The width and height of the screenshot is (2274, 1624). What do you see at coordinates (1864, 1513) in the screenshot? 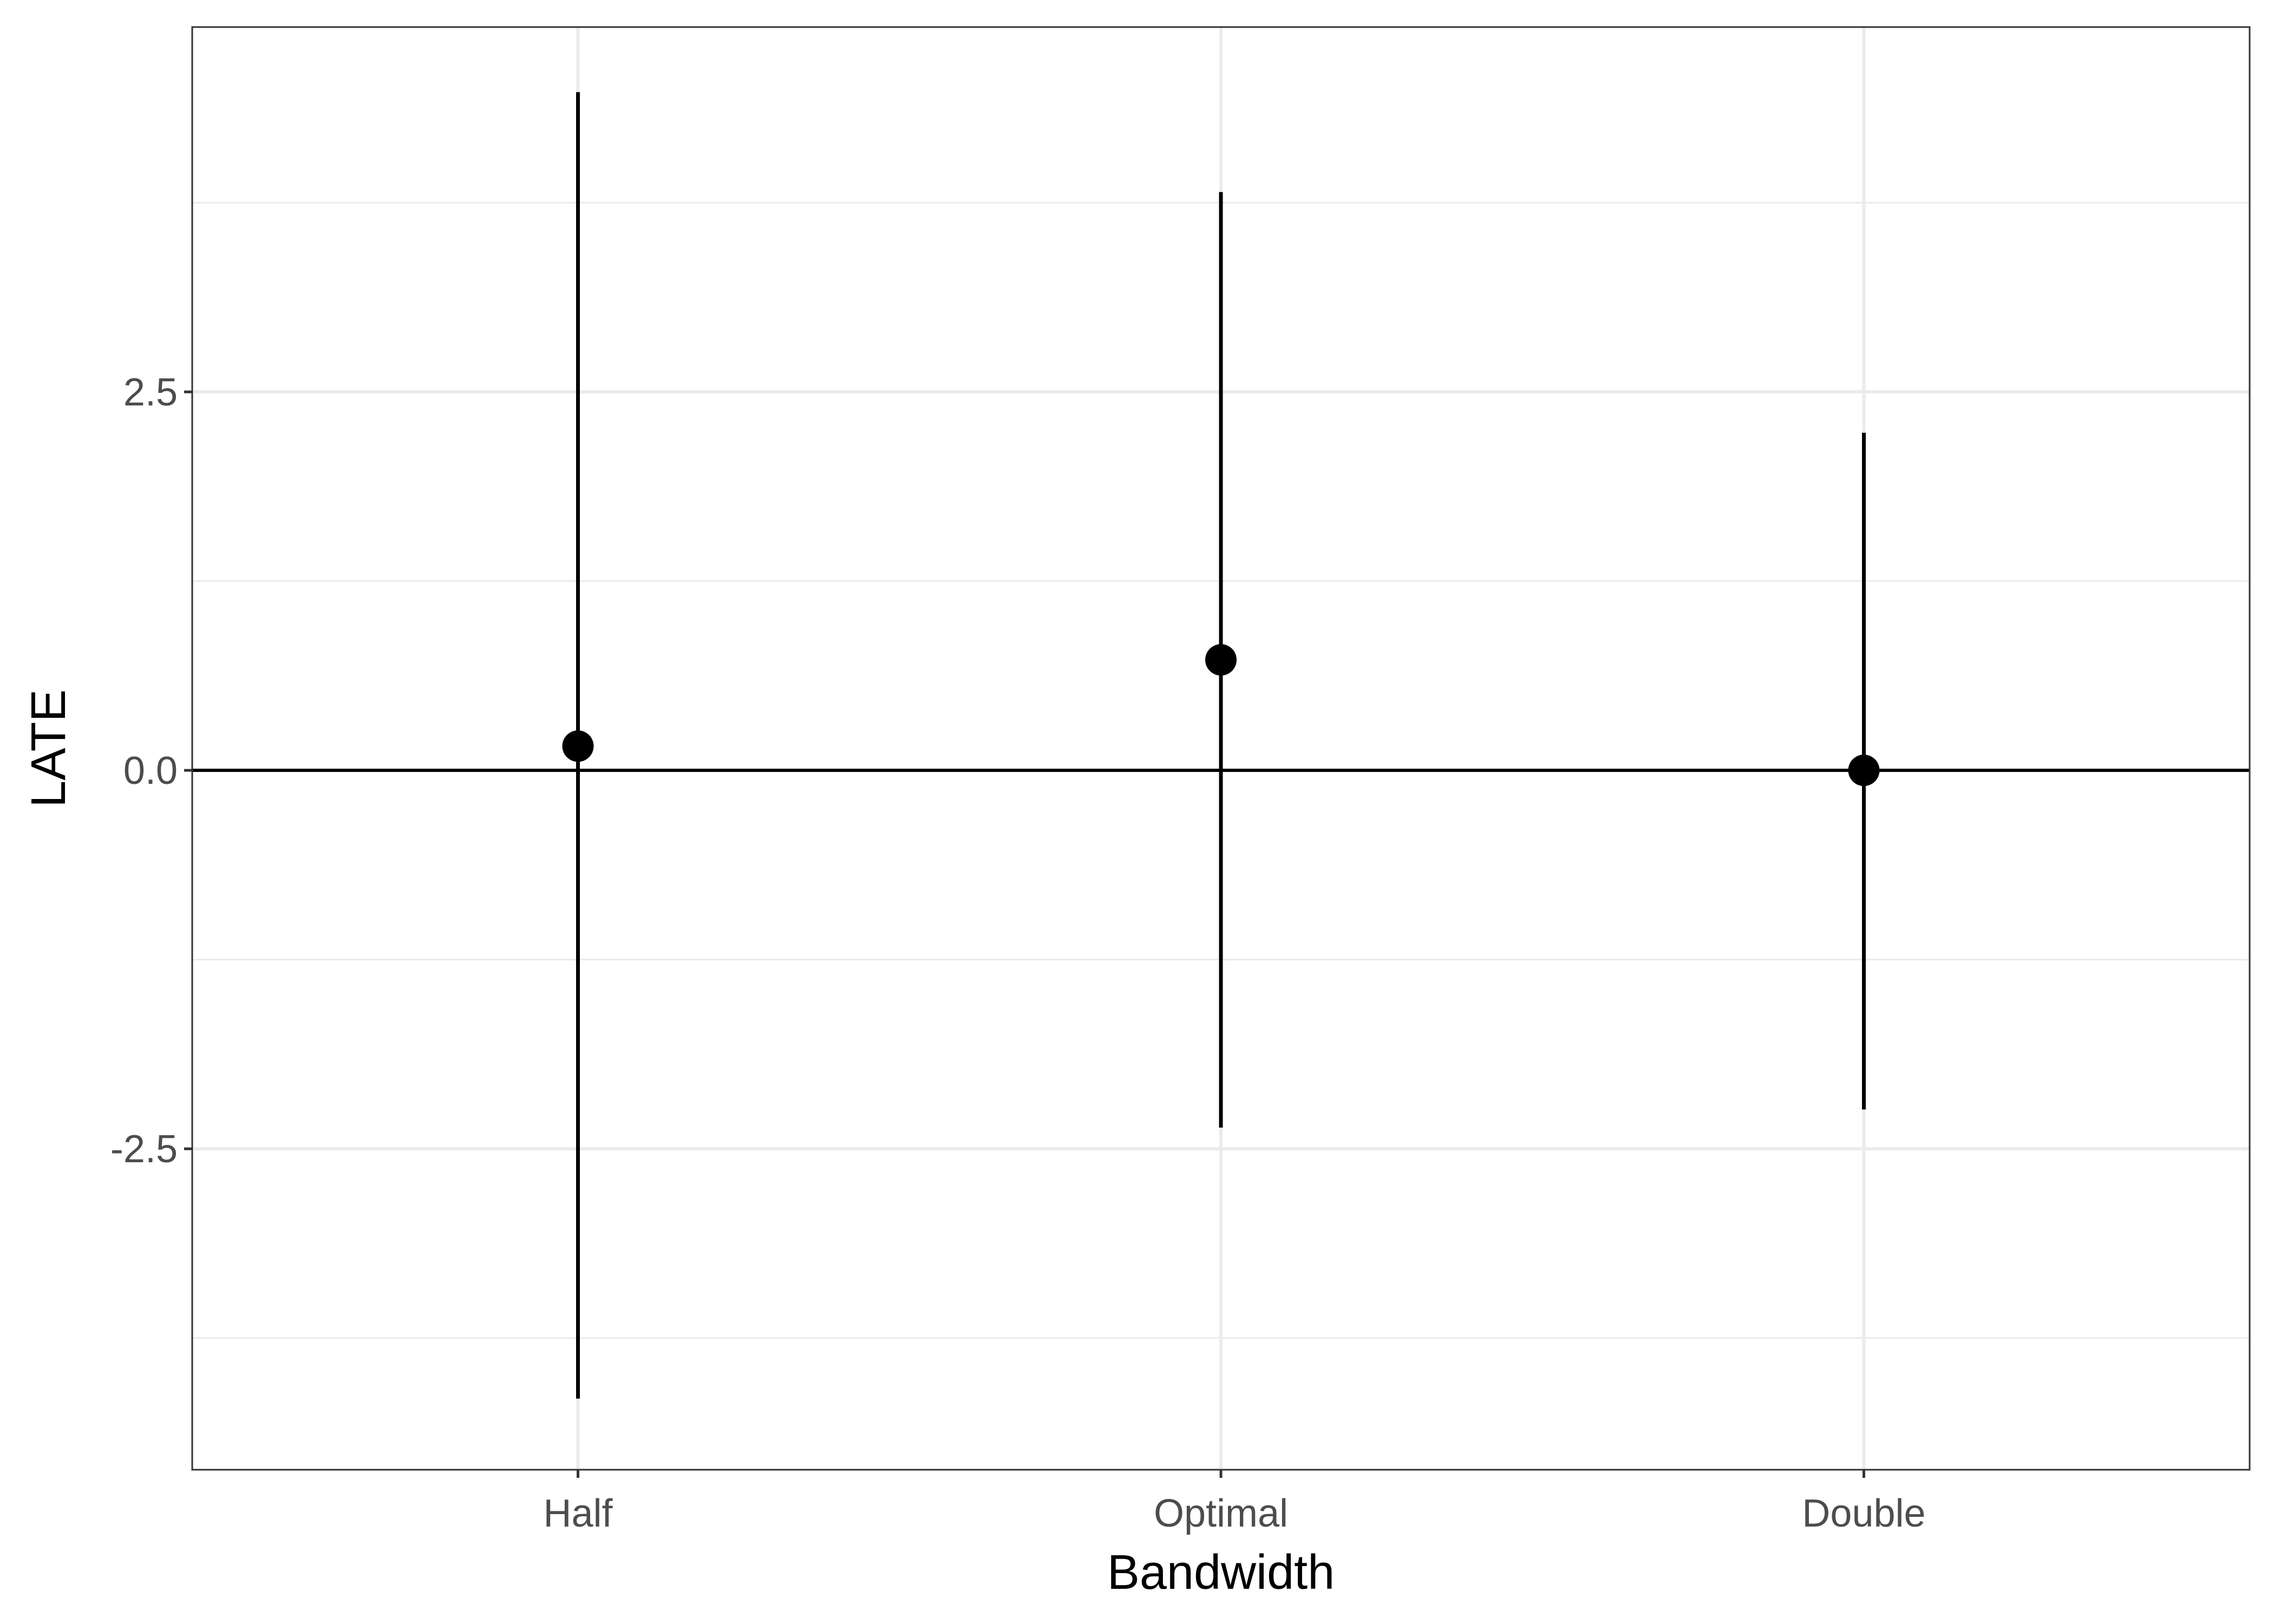
I see `x-tick-label: Double` at bounding box center [1864, 1513].